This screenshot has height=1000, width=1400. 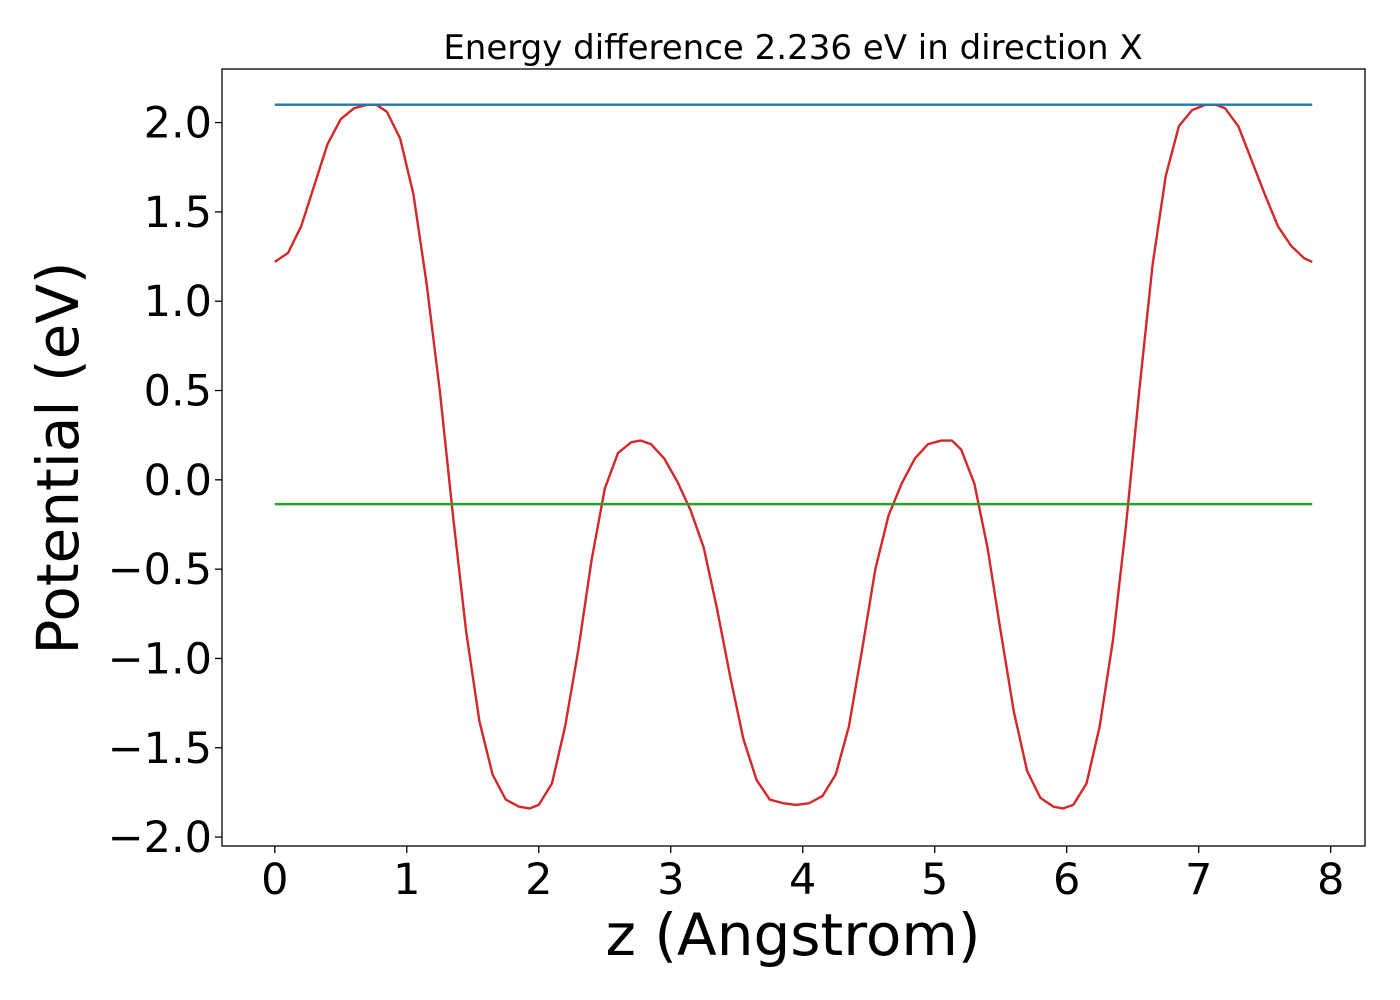 What do you see at coordinates (934, 880) in the screenshot?
I see `x-tick-label: 5` at bounding box center [934, 880].